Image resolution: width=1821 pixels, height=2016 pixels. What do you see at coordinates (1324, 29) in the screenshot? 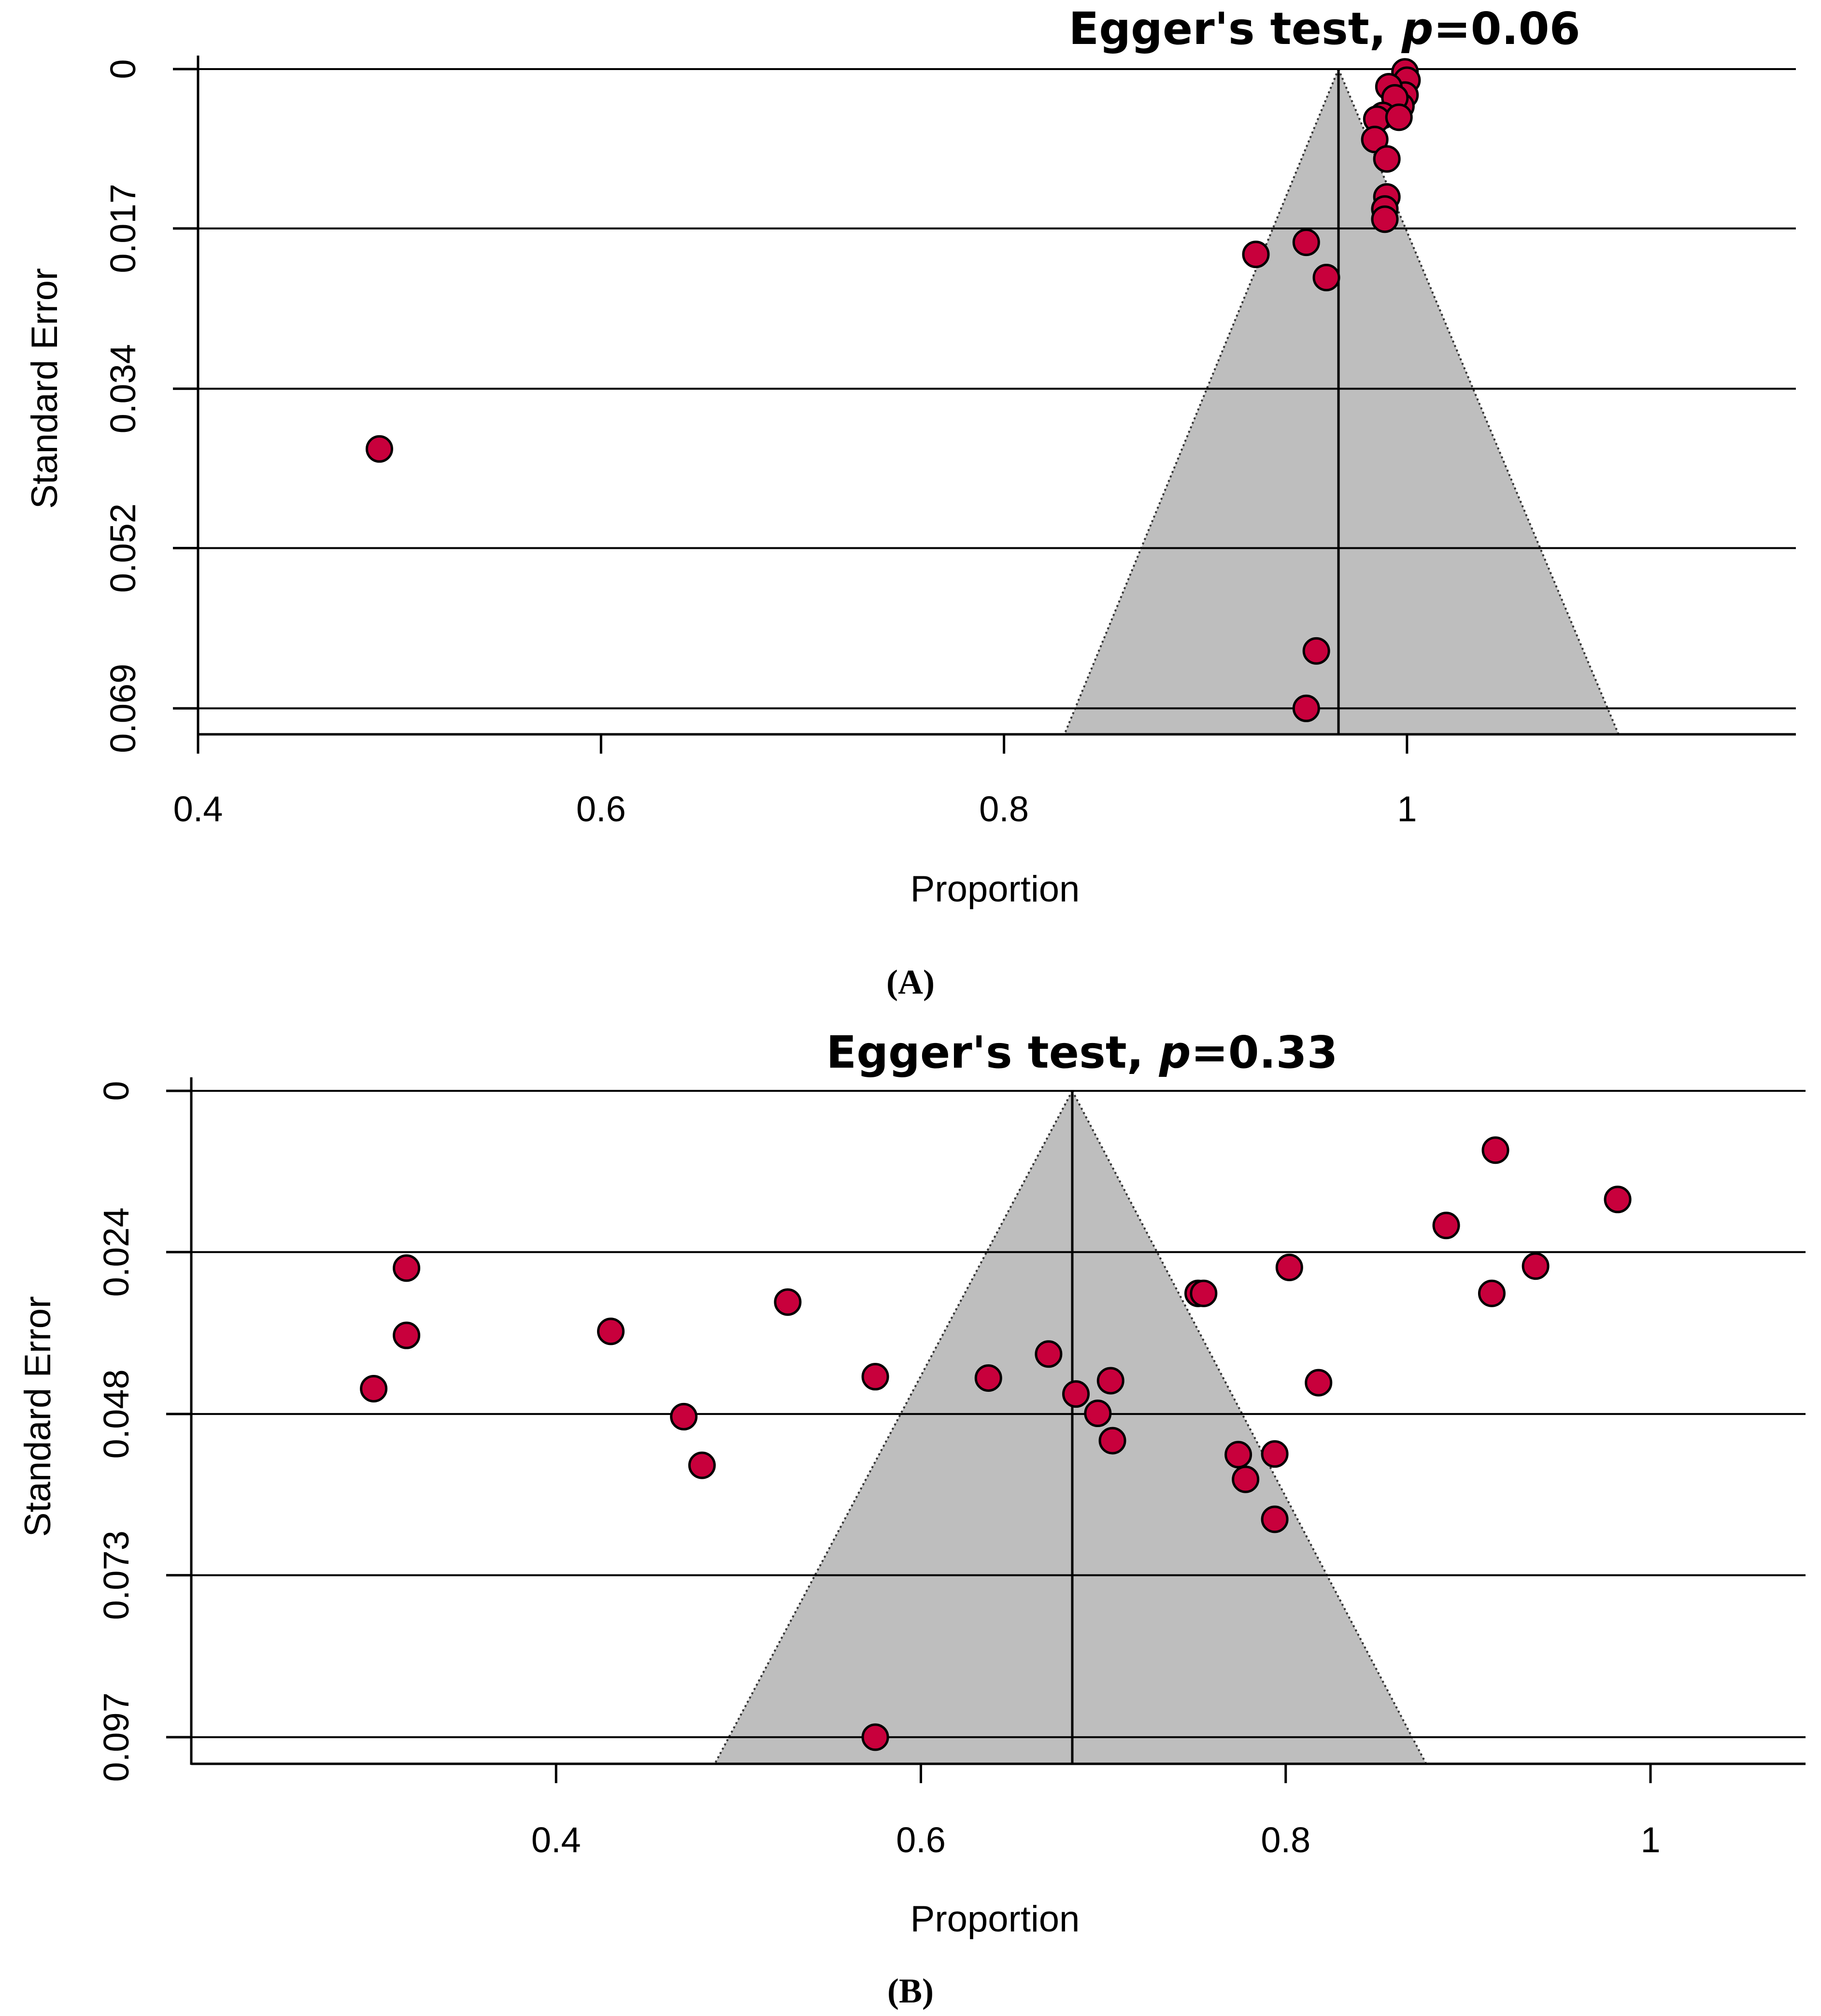
I see `chart-a-title: Egger's test, p=0.06` at bounding box center [1324, 29].